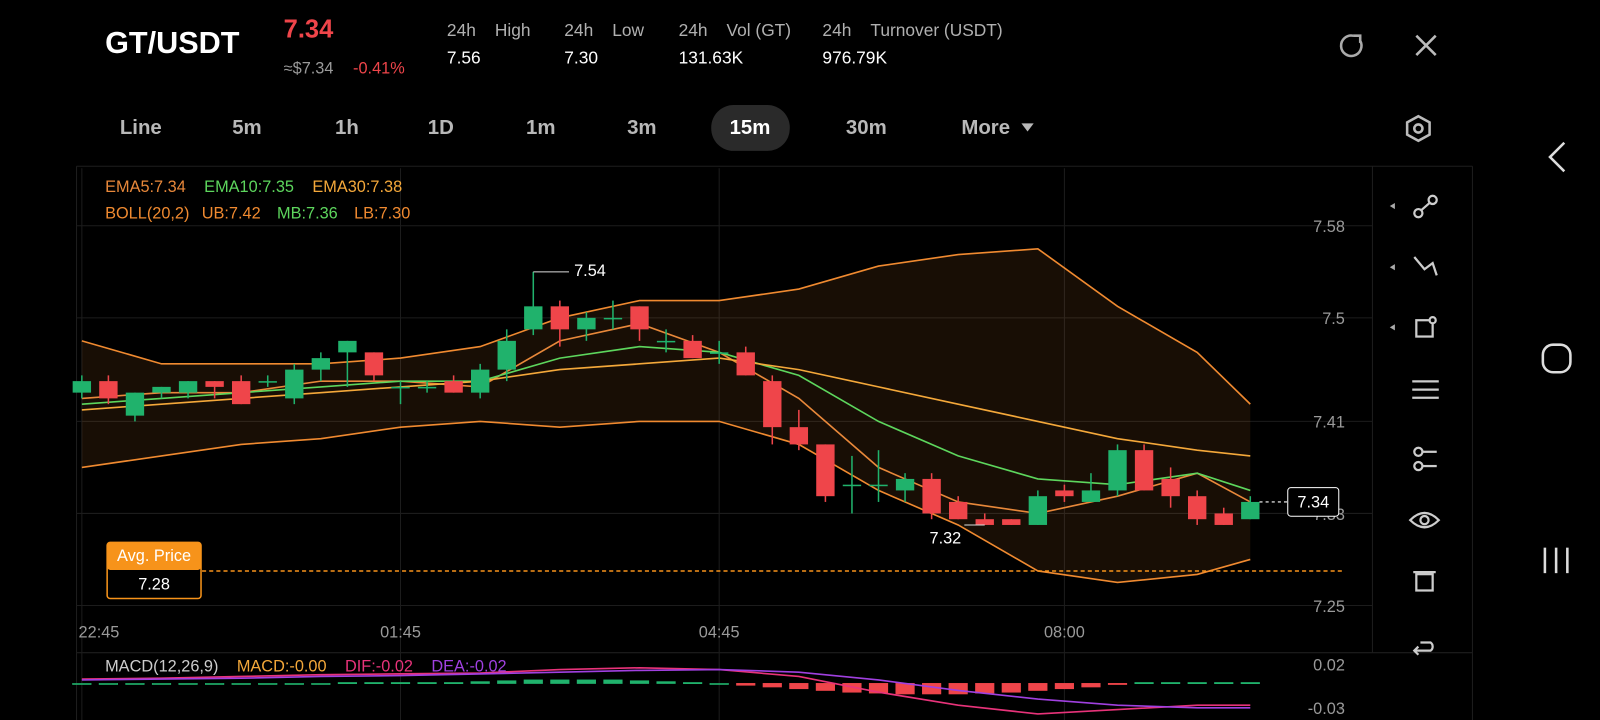  I want to click on y-tick-label: 7.58, so click(1329, 227).